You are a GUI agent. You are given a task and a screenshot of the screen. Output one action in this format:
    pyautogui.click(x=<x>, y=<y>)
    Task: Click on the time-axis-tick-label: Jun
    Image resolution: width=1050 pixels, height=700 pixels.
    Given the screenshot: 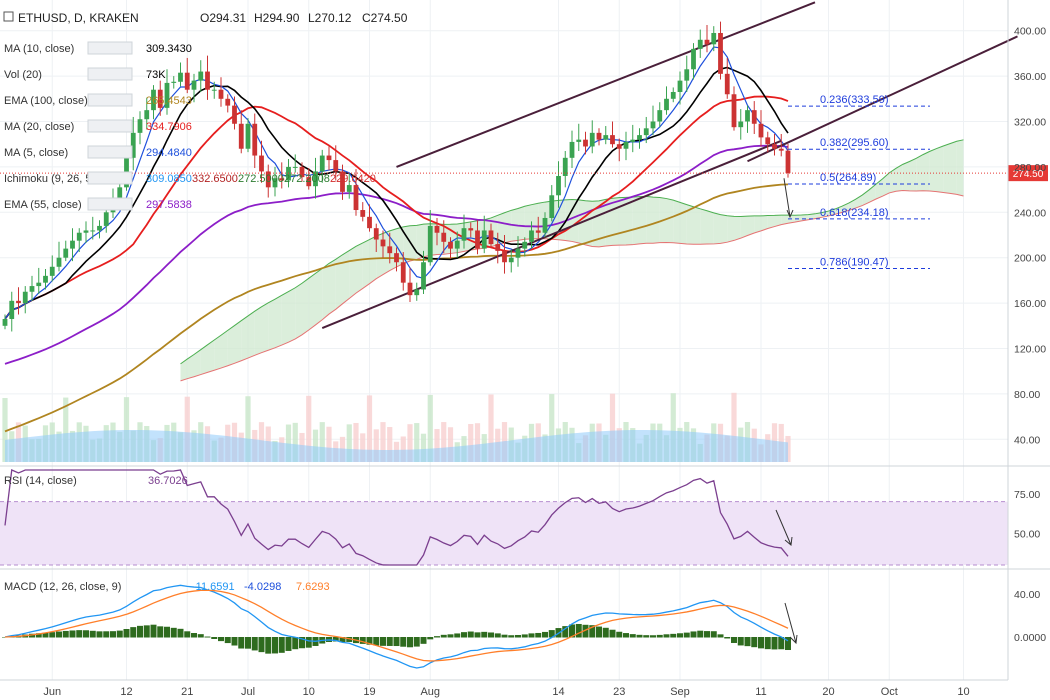 What is the action you would take?
    pyautogui.click(x=52, y=692)
    